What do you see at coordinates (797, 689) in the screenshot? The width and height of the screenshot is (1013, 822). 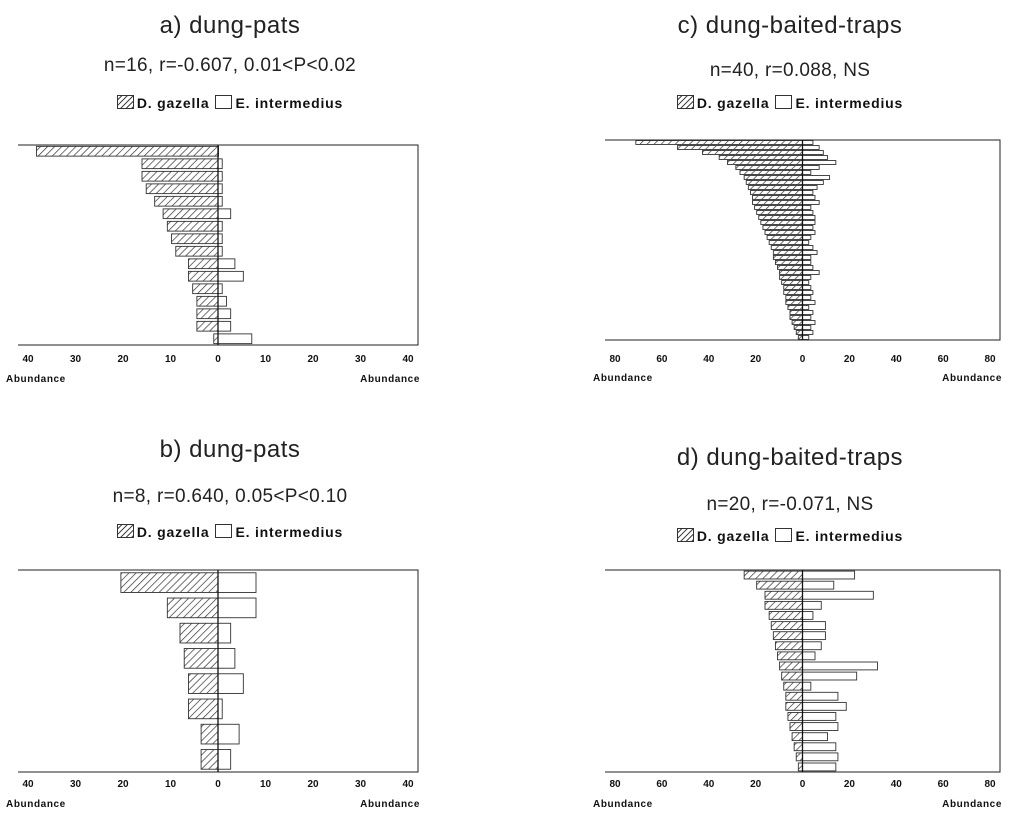 I see `chart-plot-d: 80 60 40 20 0 20 40 60 80 Abundance Abundance` at bounding box center [797, 689].